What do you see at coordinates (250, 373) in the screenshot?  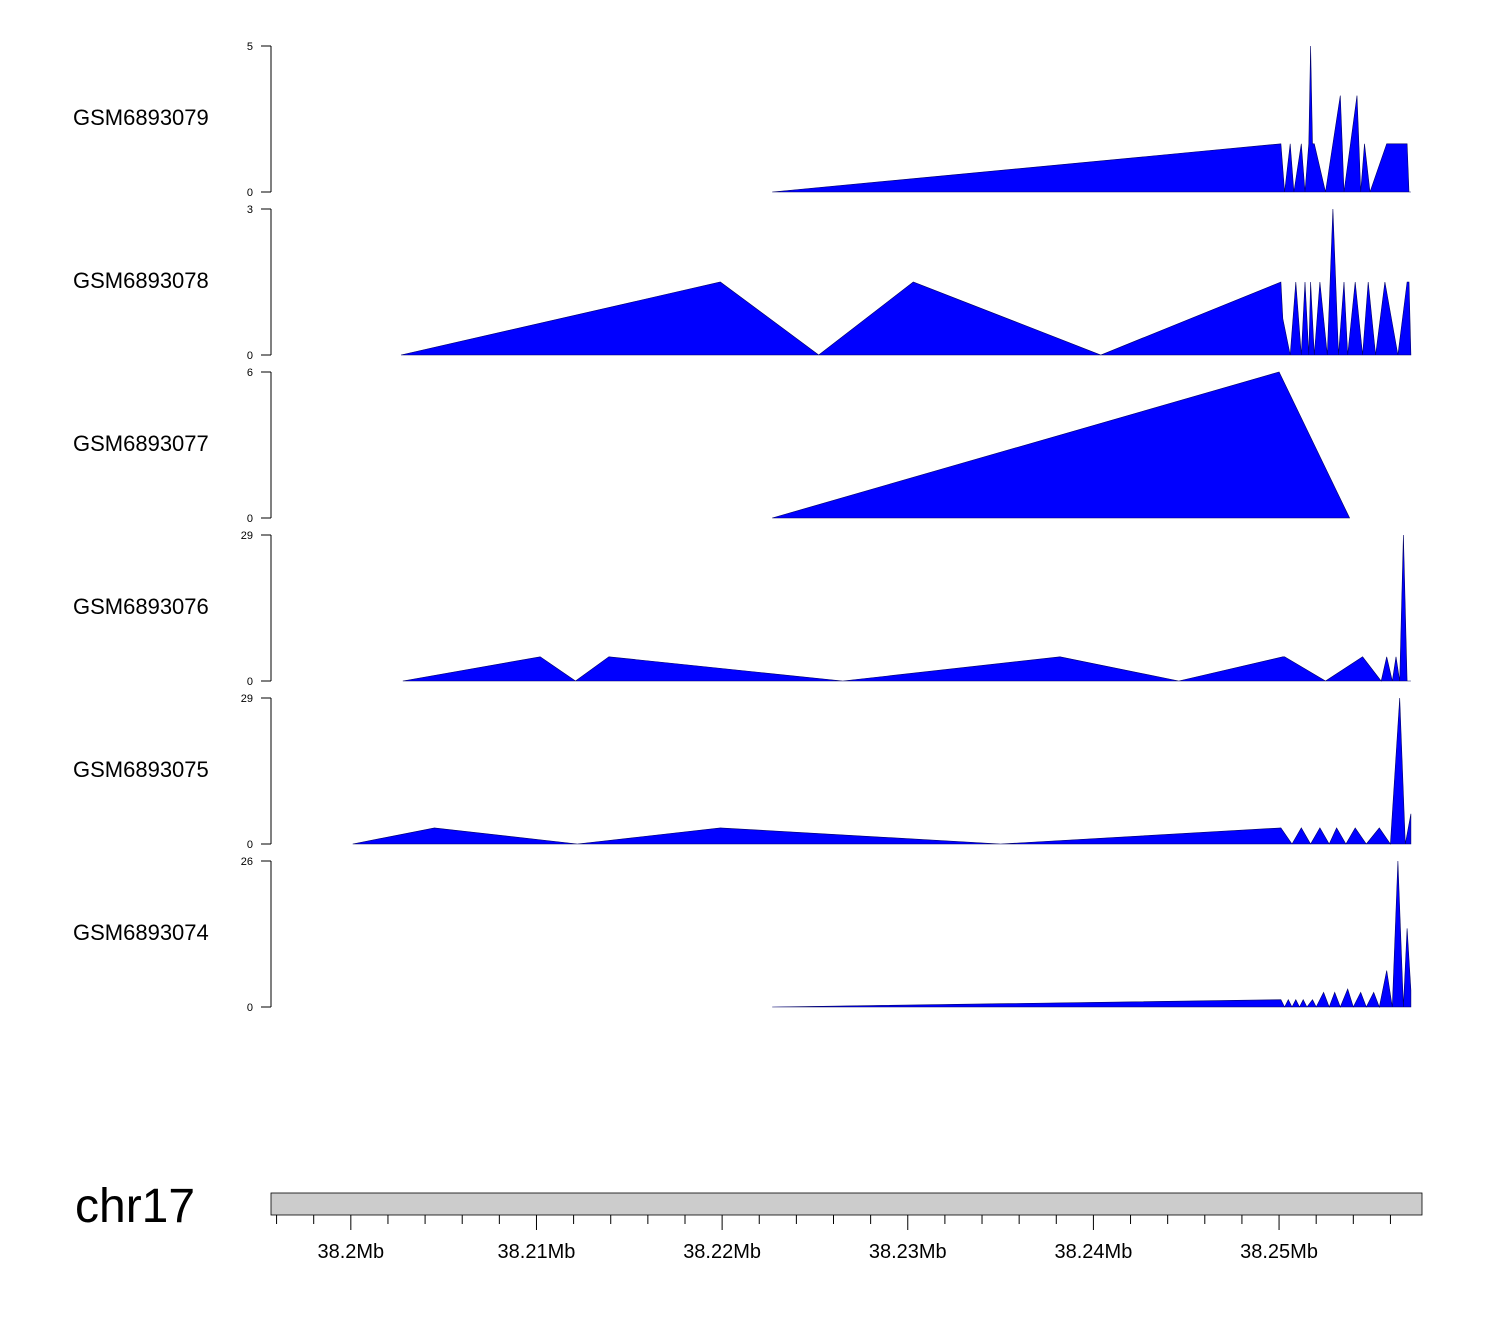 I see `y-tick-label-max: 6` at bounding box center [250, 373].